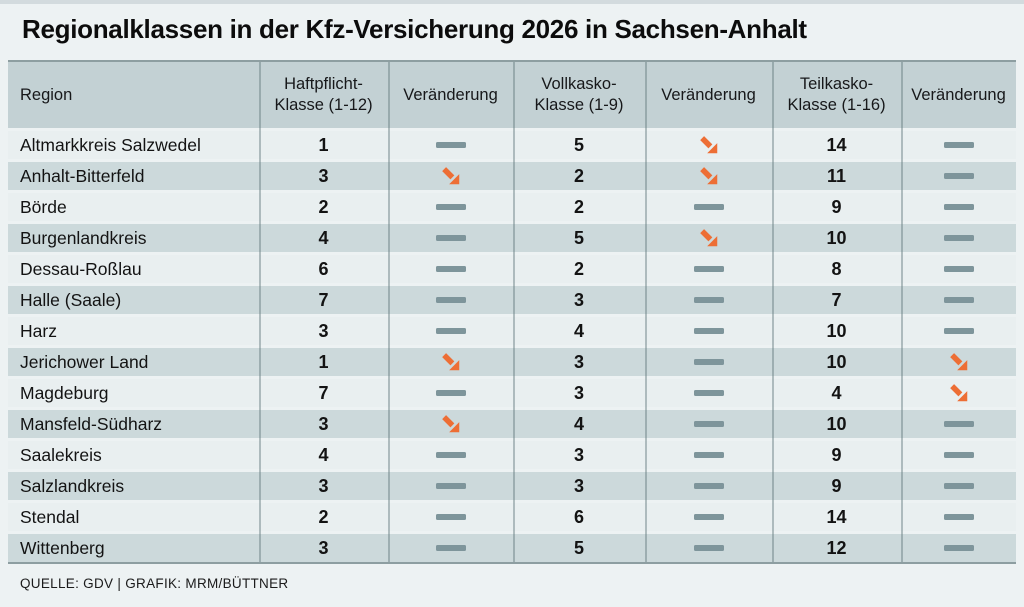 The height and width of the screenshot is (607, 1024). What do you see at coordinates (836, 268) in the screenshot?
I see `teilkasko-klasse-cell: 8` at bounding box center [836, 268].